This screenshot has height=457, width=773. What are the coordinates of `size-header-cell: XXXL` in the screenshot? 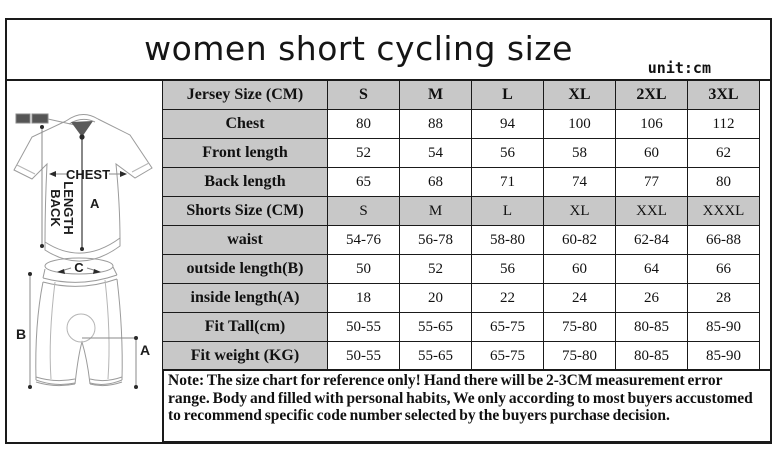 It's located at (723, 211).